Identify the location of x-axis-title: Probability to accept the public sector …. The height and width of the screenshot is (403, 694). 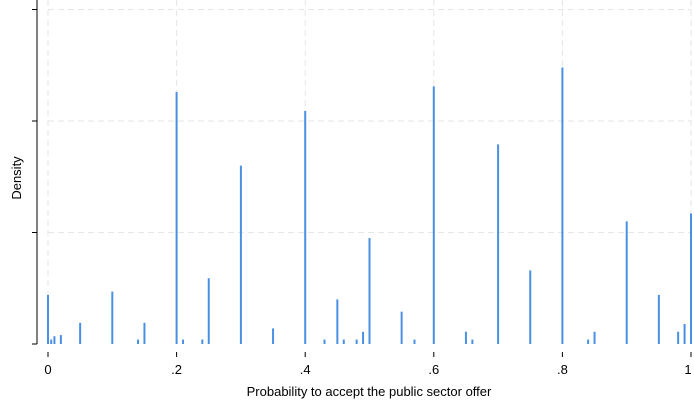
(369, 391).